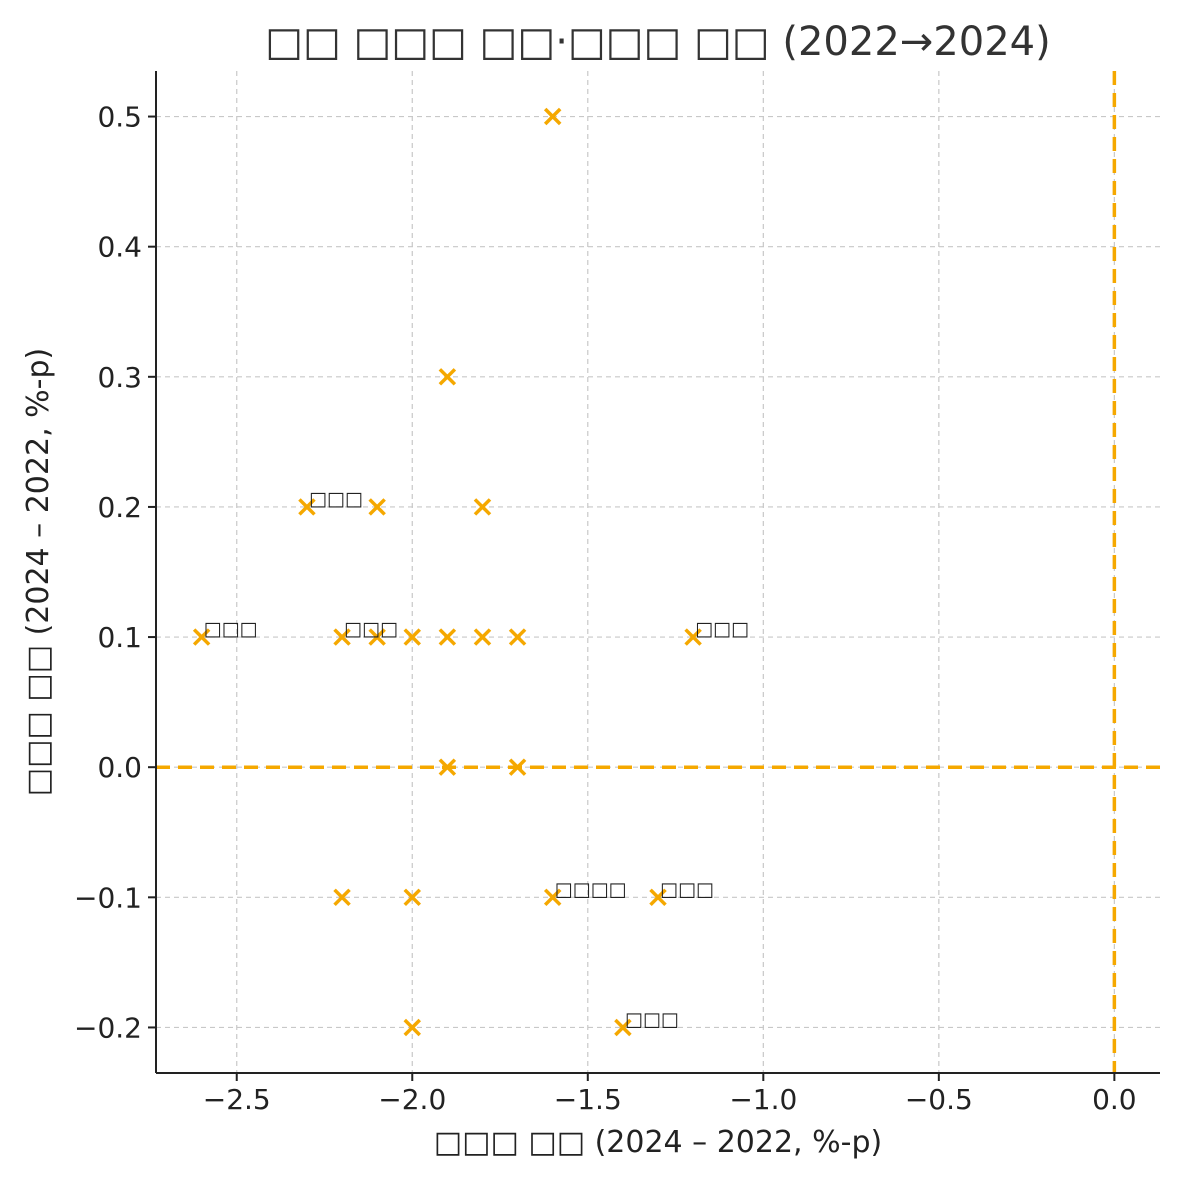  Describe the element at coordinates (108, 1027) in the screenshot. I see `y-tick-label: −0.2` at that location.